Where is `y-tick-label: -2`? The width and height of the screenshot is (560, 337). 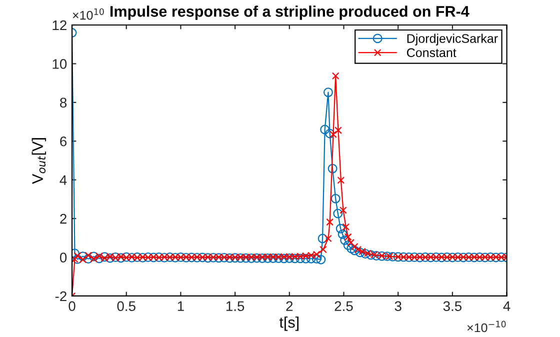
y-tick-label: -2 is located at coordinates (60, 296).